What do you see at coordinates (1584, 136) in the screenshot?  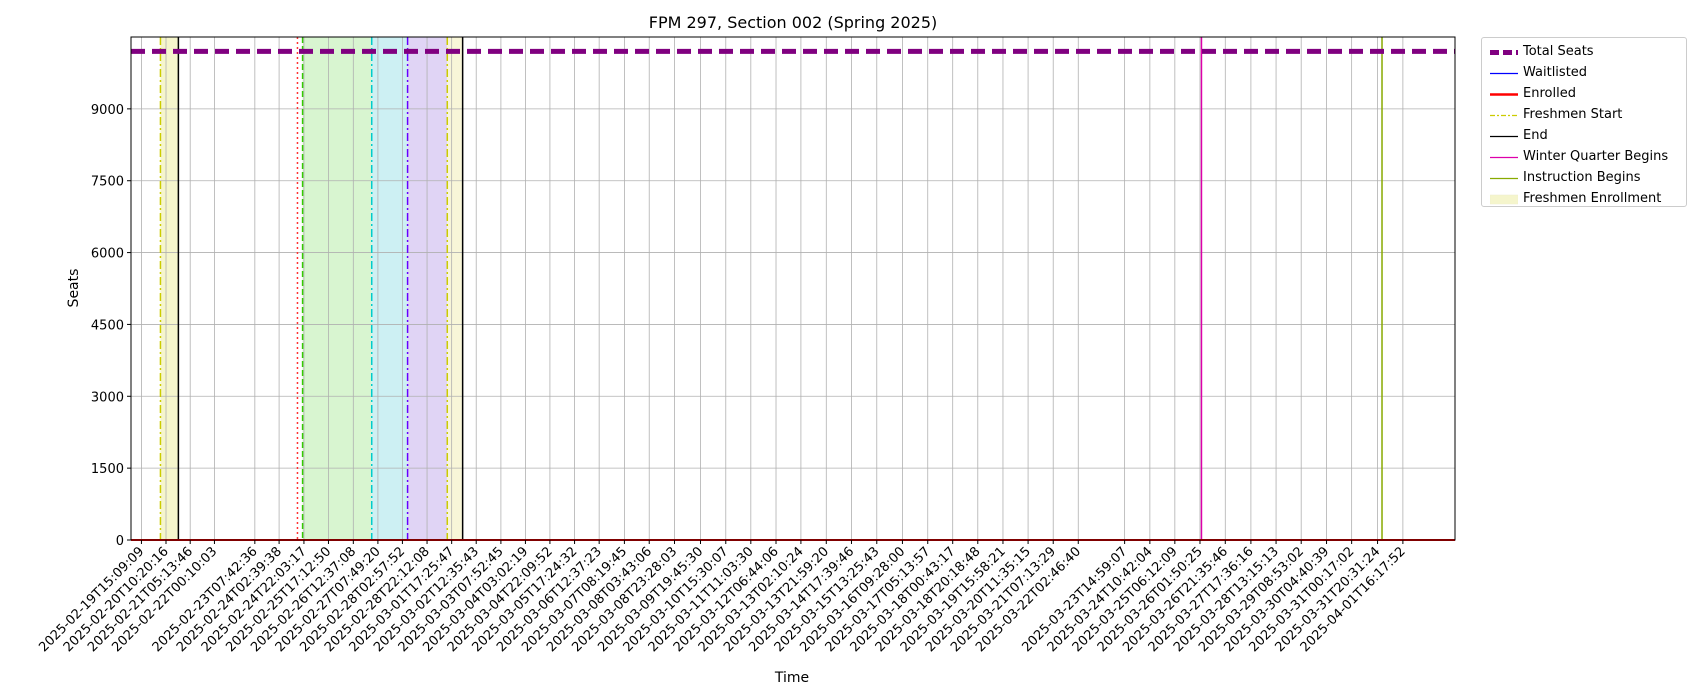 I see `legend-item: End` at bounding box center [1584, 136].